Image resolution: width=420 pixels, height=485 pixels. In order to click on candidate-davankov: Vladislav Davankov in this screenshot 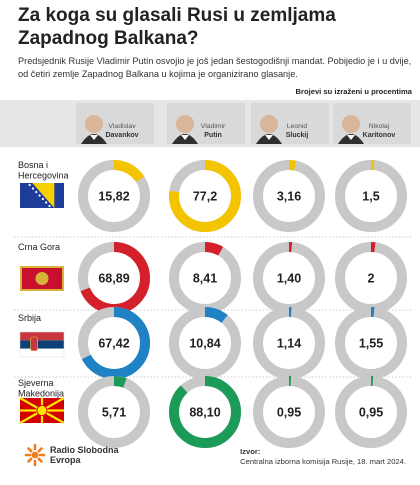, I will do `click(115, 123)`.